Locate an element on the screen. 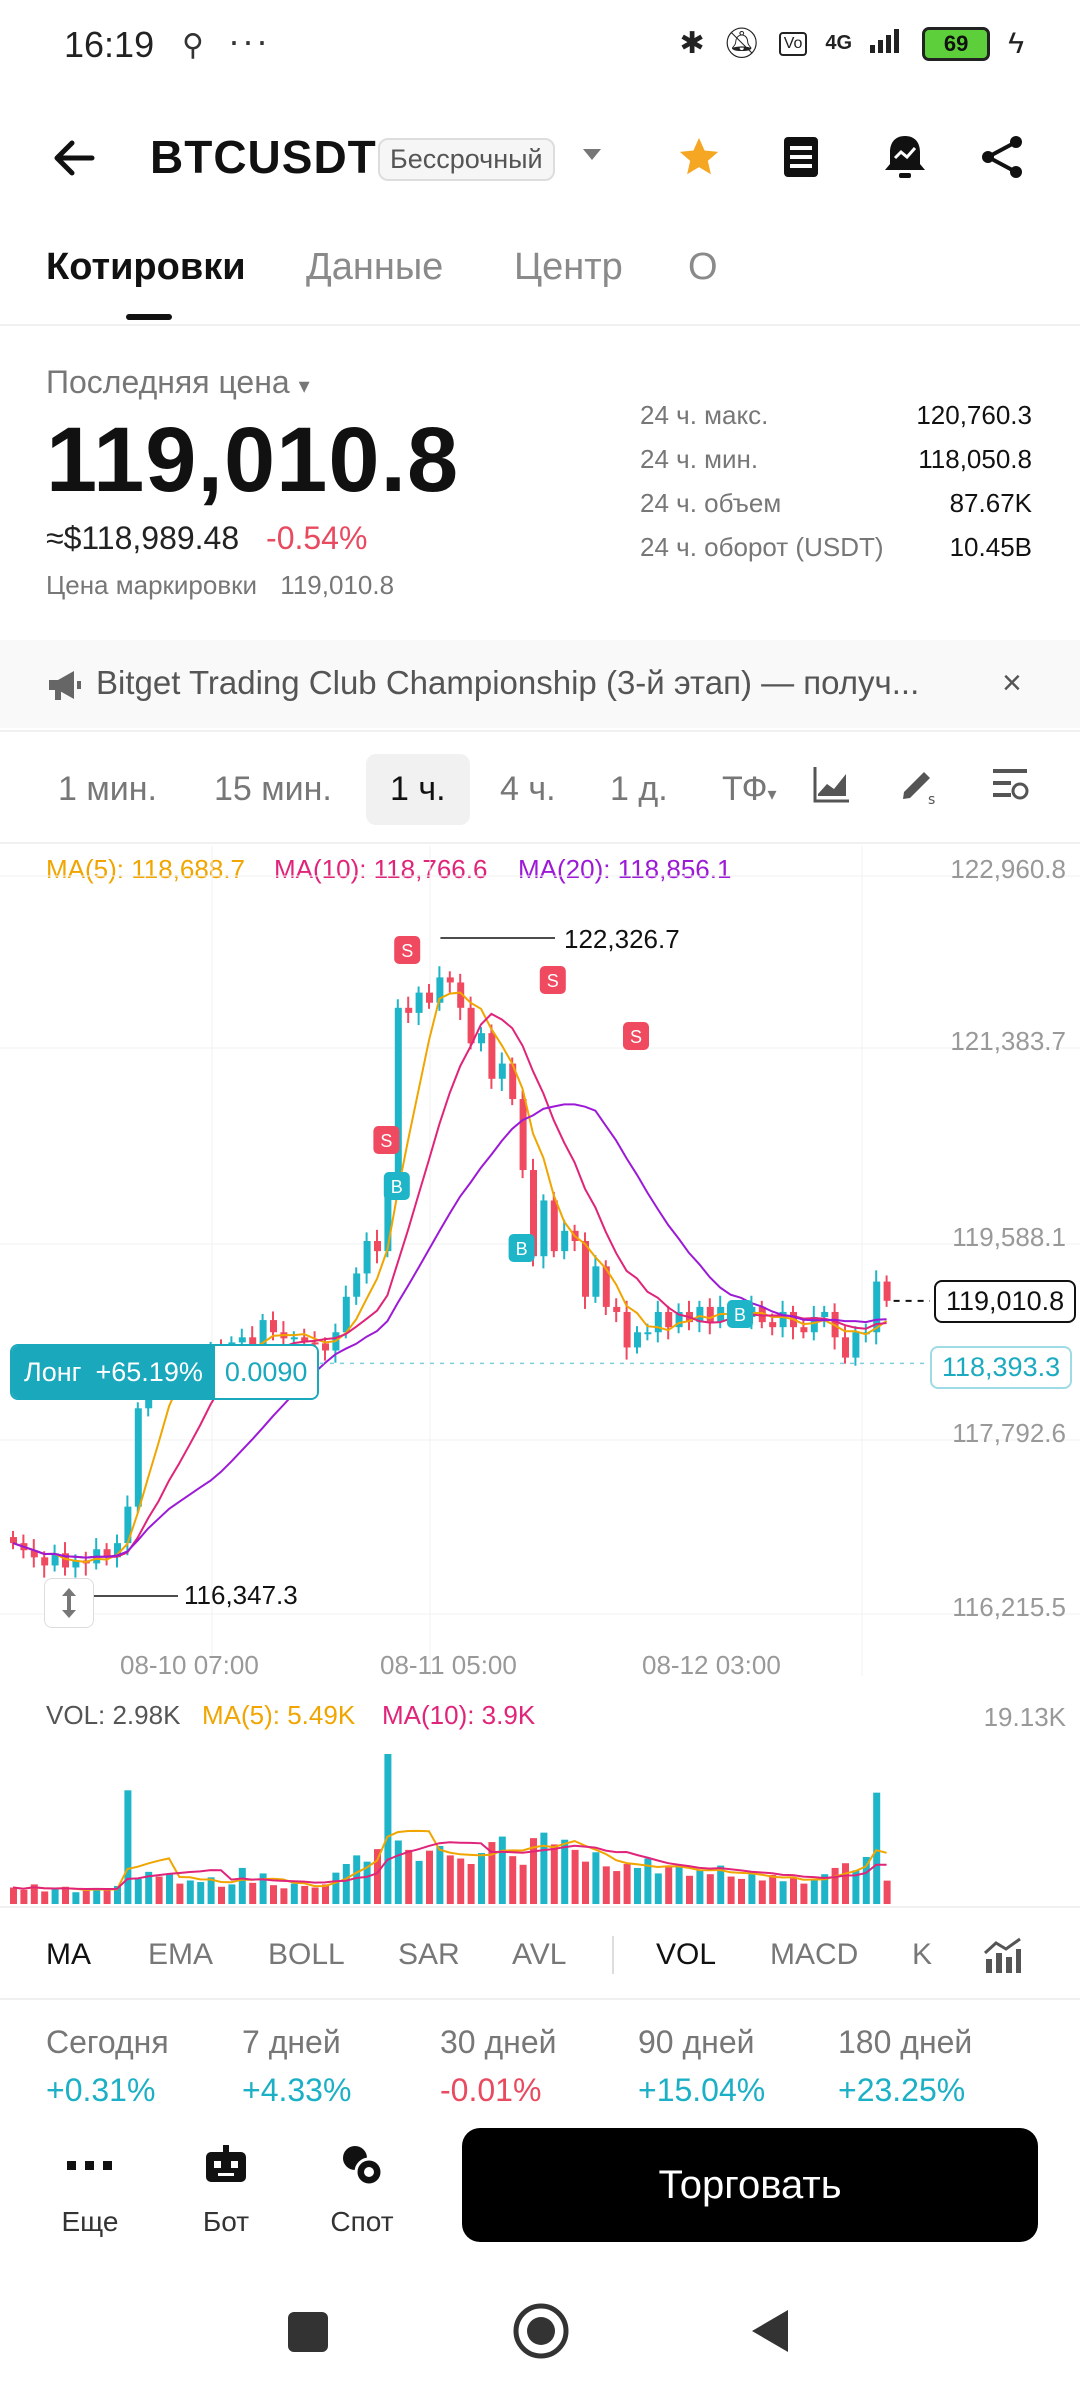 The image size is (1080, 2400). vol-ma10-legend: MA(10): 3.9K is located at coordinates (459, 1715).